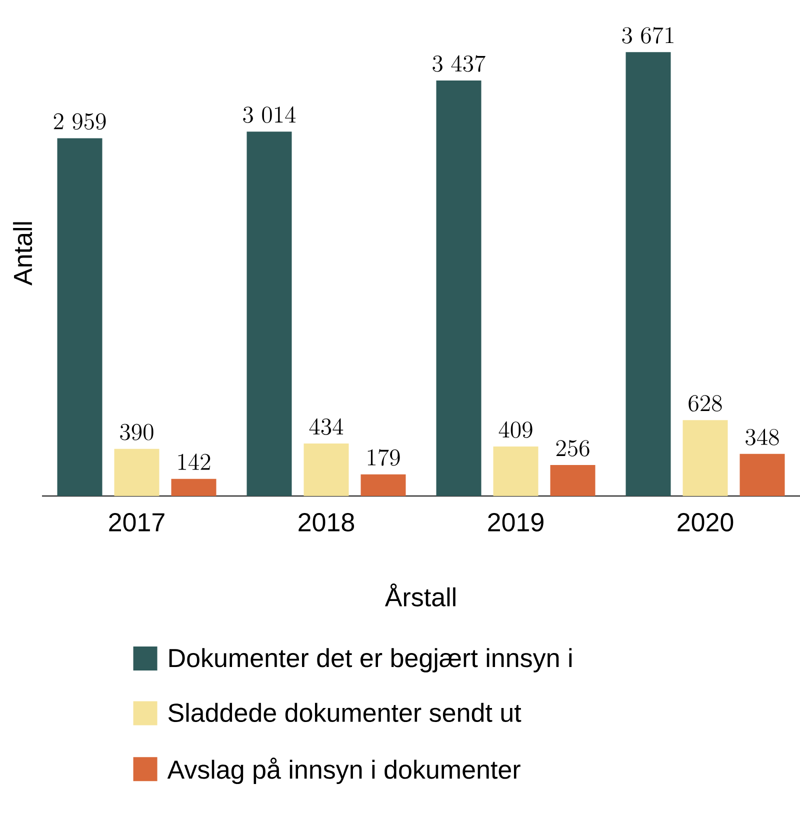 The image size is (800, 819). I want to click on data-label: 409, so click(515, 429).